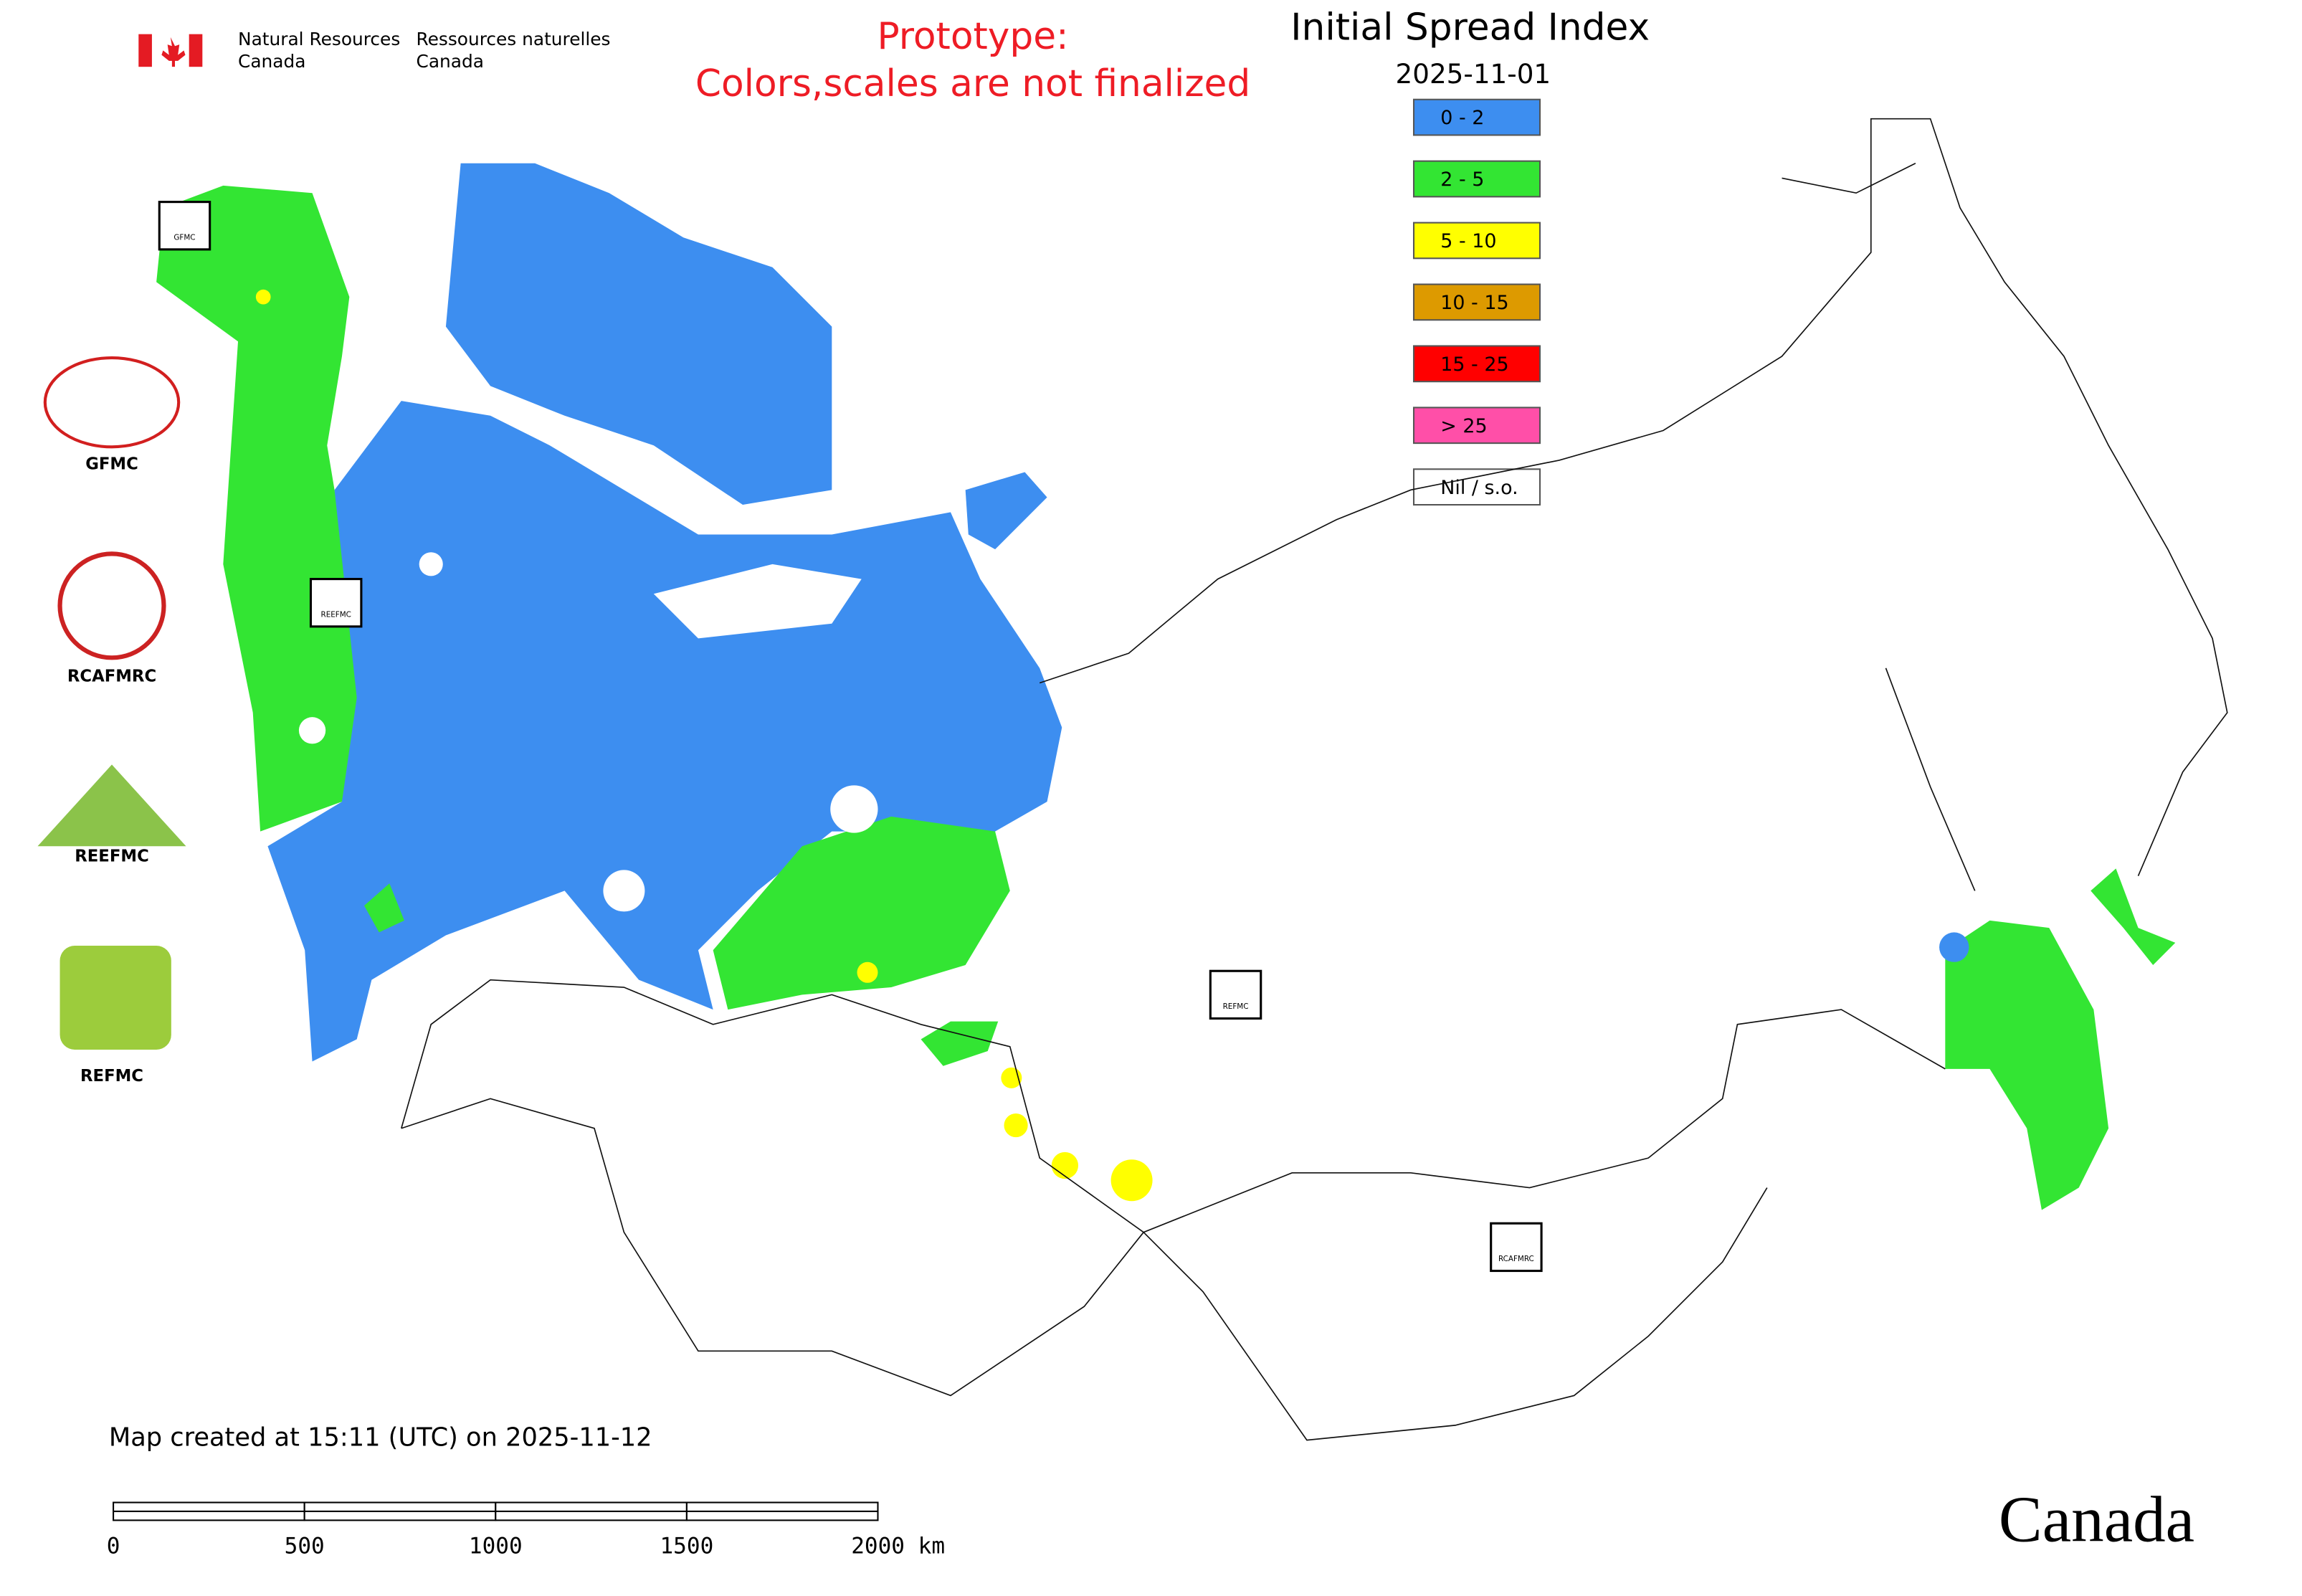 The height and width of the screenshot is (1596, 2302). I want to click on canada-wordmark: Canada, so click(2097, 1519).